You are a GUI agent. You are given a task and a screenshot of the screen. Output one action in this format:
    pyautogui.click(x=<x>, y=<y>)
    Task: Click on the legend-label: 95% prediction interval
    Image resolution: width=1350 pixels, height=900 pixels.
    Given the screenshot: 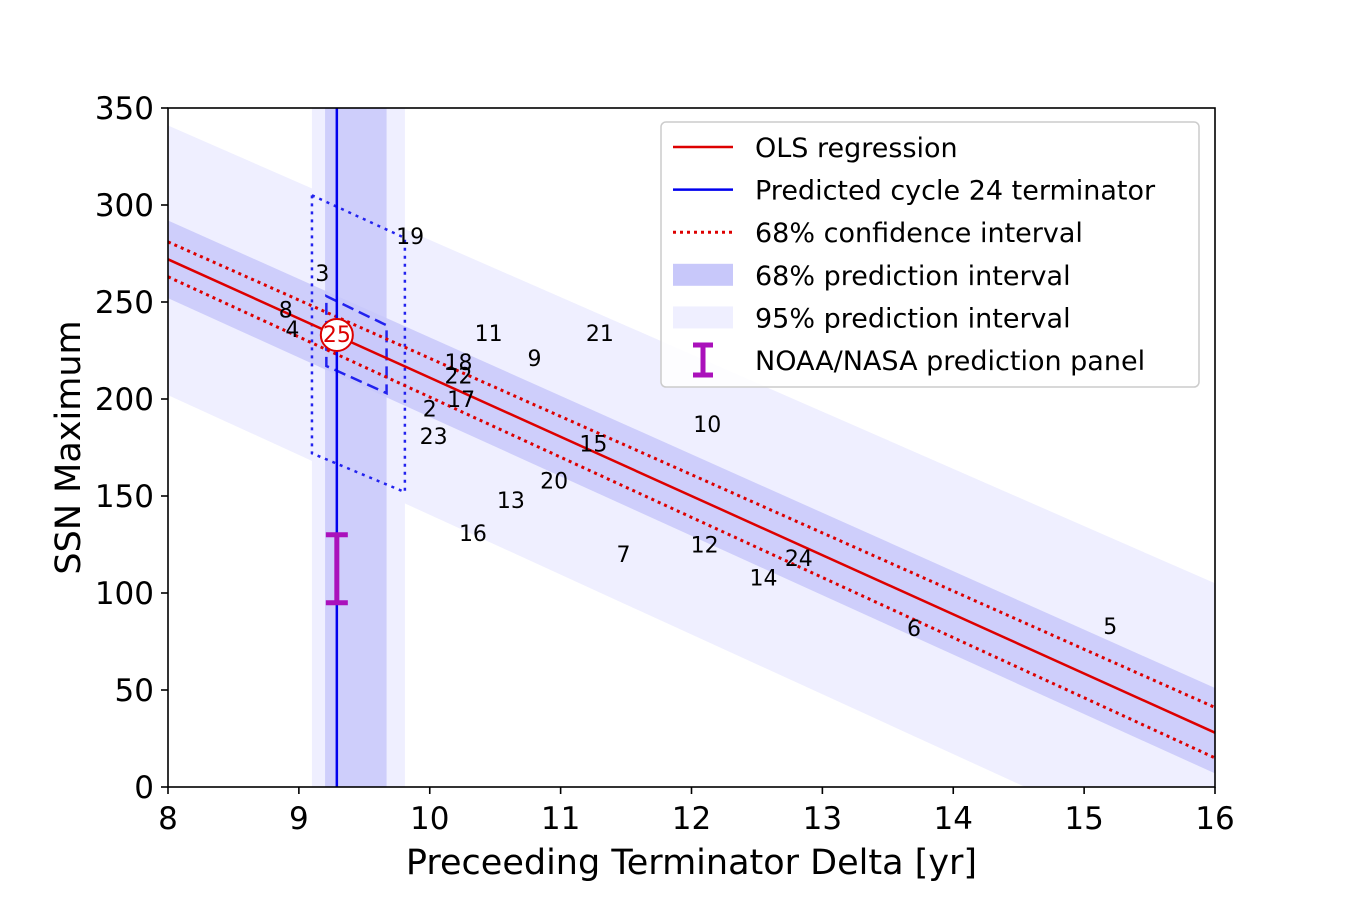 What is the action you would take?
    pyautogui.click(x=913, y=318)
    